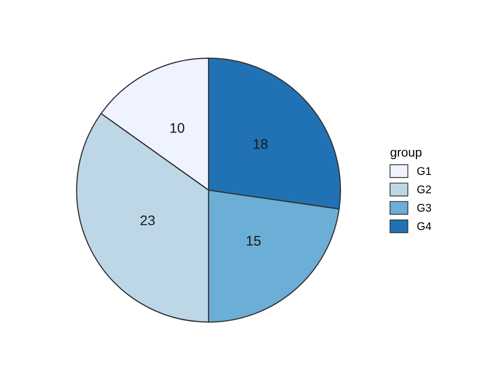  Describe the element at coordinates (406, 155) in the screenshot. I see `legend-title: group` at that location.